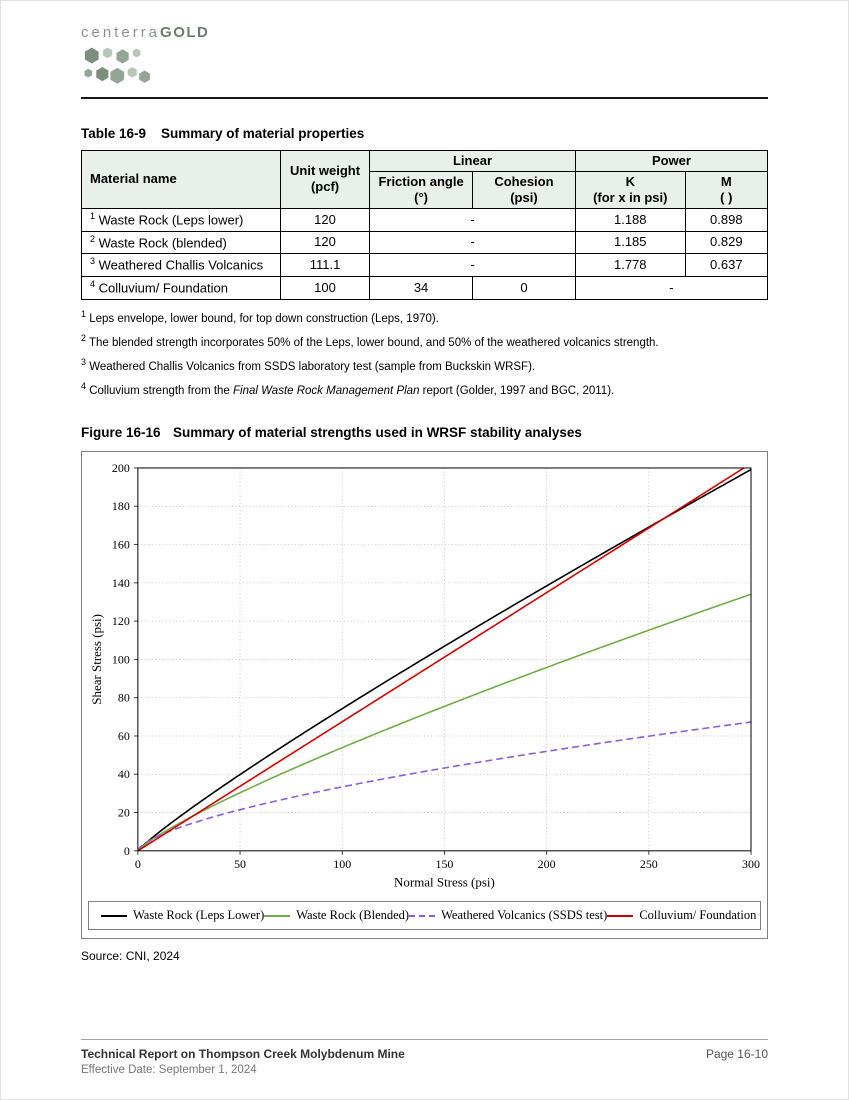  What do you see at coordinates (726, 265) in the screenshot?
I see `cell-m: 0.637` at bounding box center [726, 265].